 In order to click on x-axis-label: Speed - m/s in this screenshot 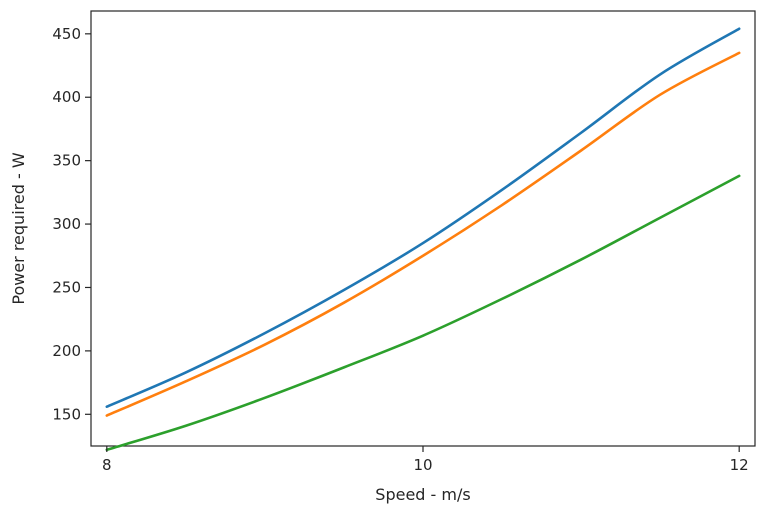, I will do `click(422, 494)`.